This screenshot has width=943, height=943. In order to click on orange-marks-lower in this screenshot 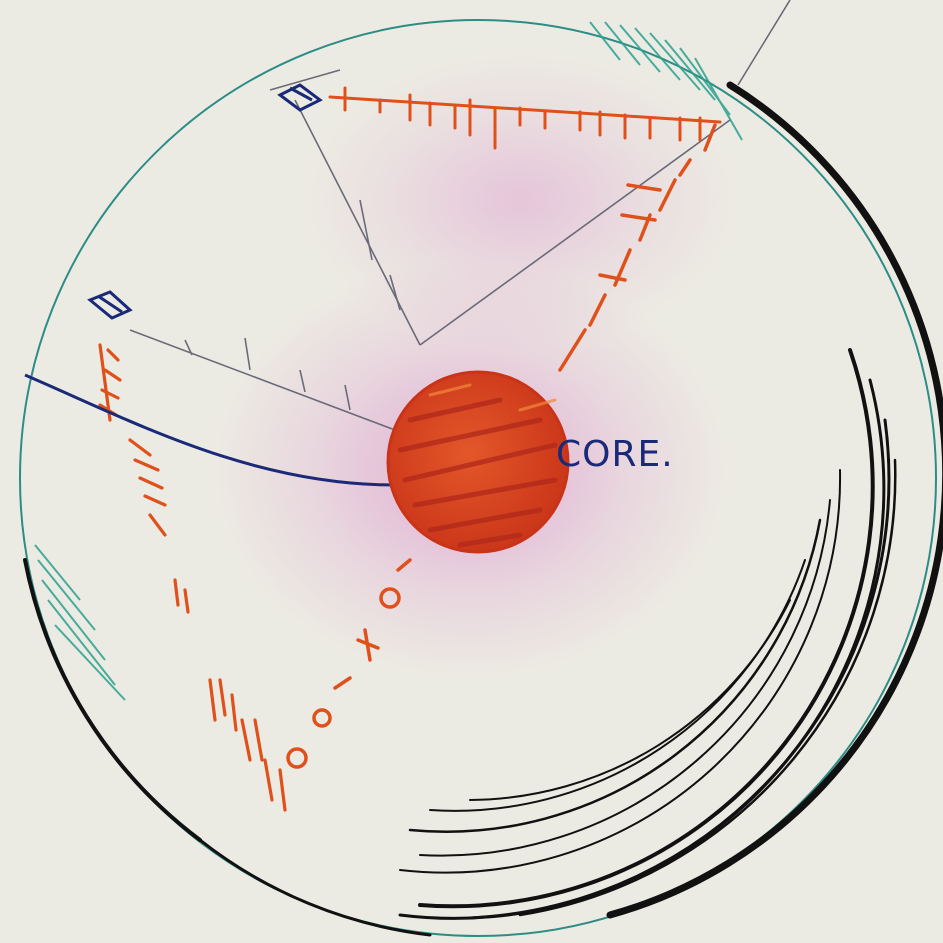, I will do `click(349, 663)`.